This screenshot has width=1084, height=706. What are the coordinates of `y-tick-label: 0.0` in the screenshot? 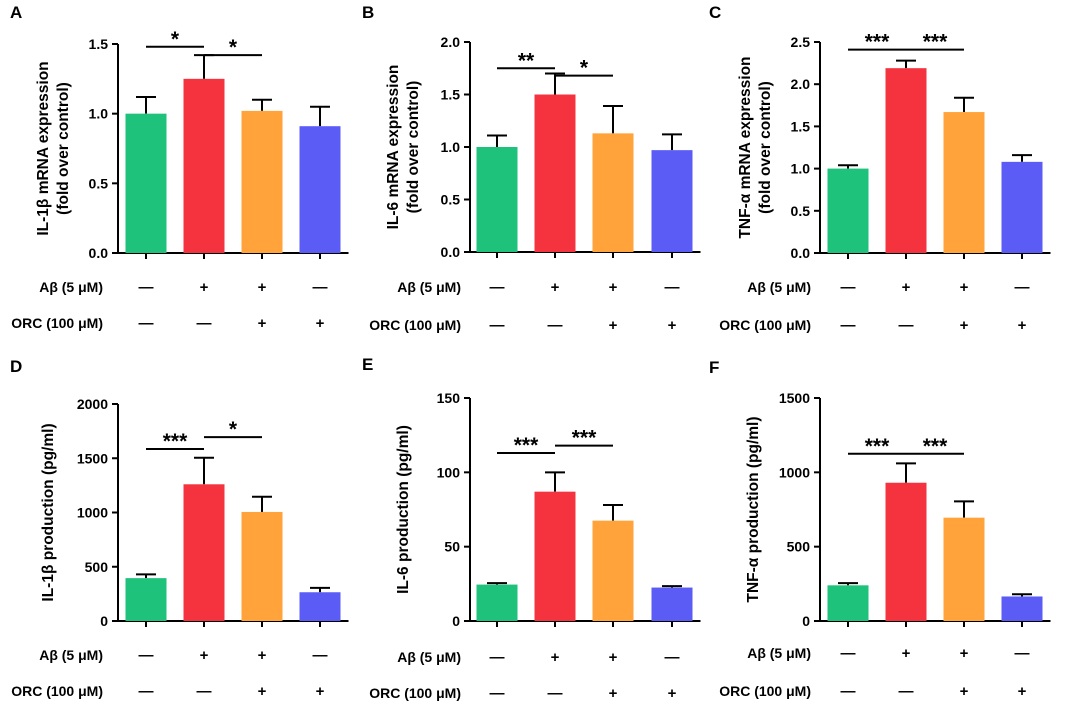 It's located at (801, 253).